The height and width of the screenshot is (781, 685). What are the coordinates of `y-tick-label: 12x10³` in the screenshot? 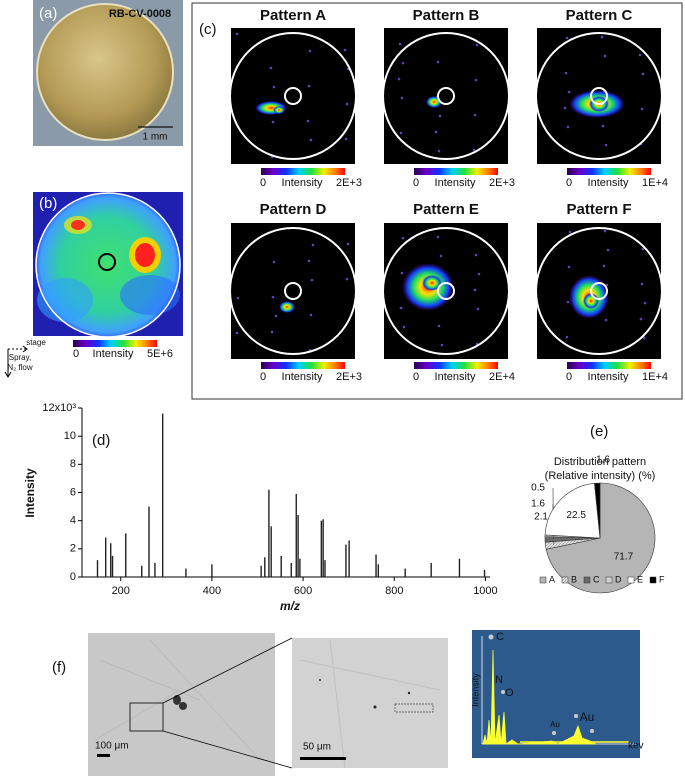 It's located at (59, 408).